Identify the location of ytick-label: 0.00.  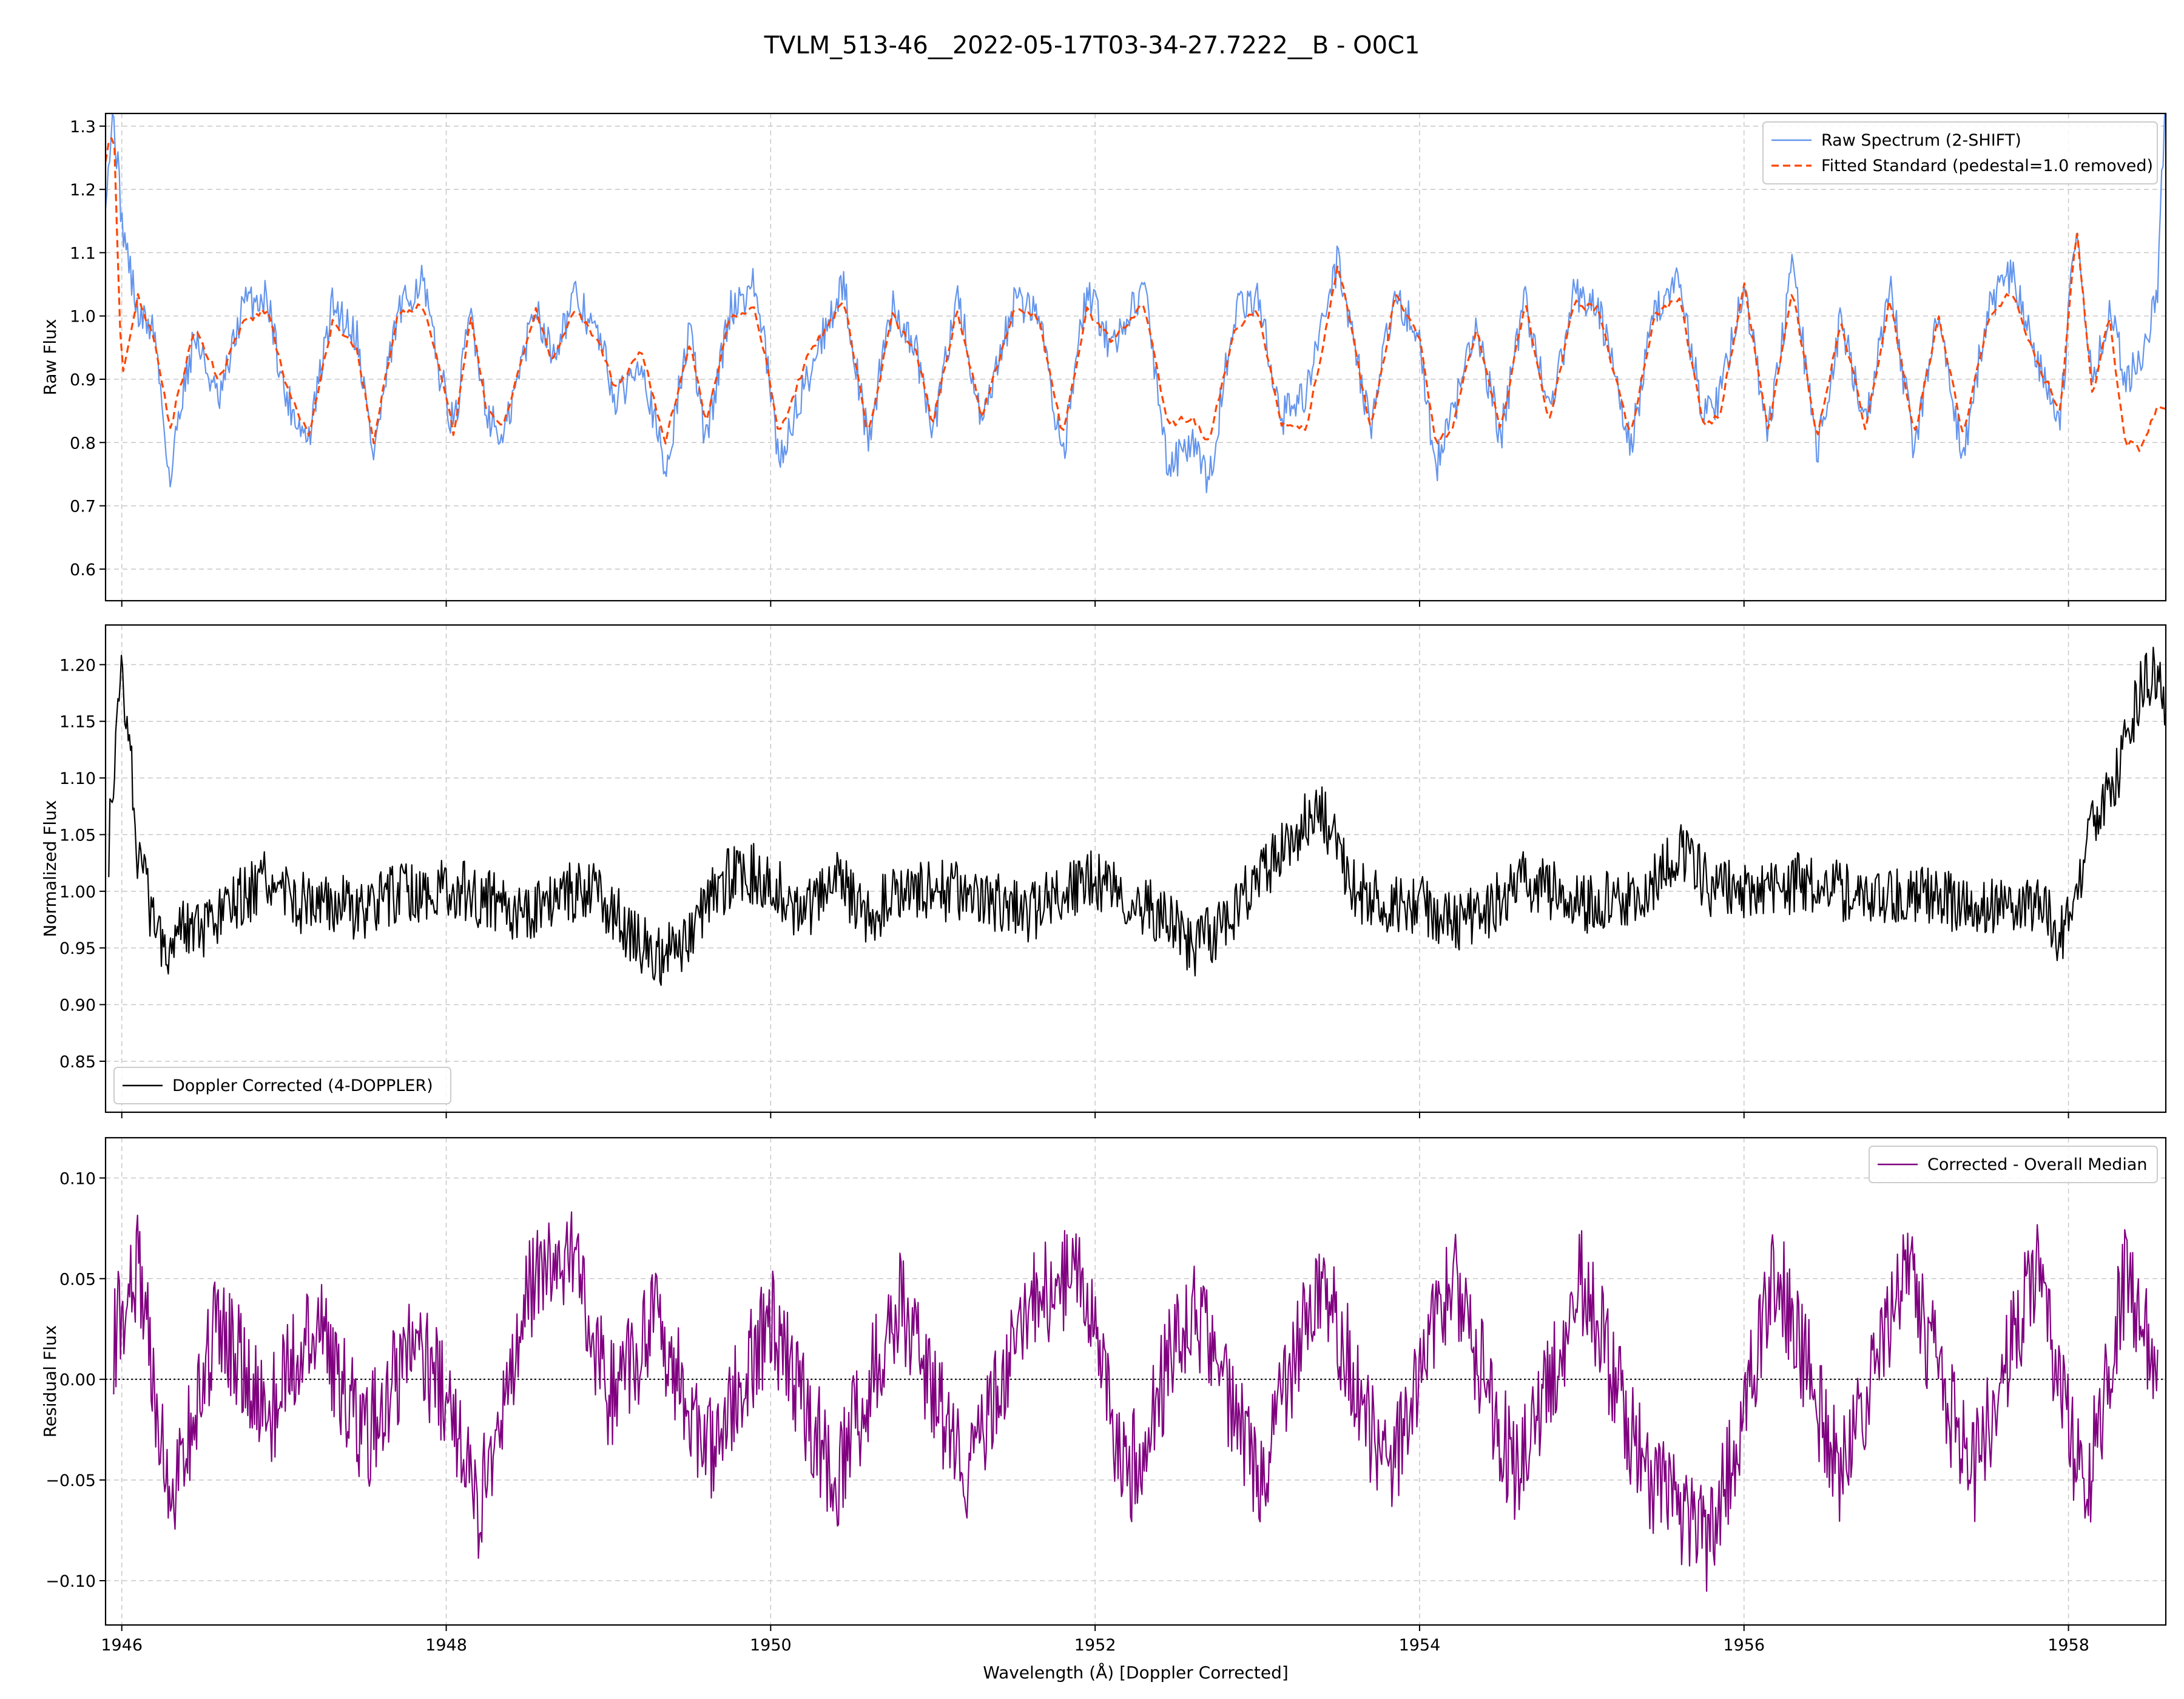
(77, 1380).